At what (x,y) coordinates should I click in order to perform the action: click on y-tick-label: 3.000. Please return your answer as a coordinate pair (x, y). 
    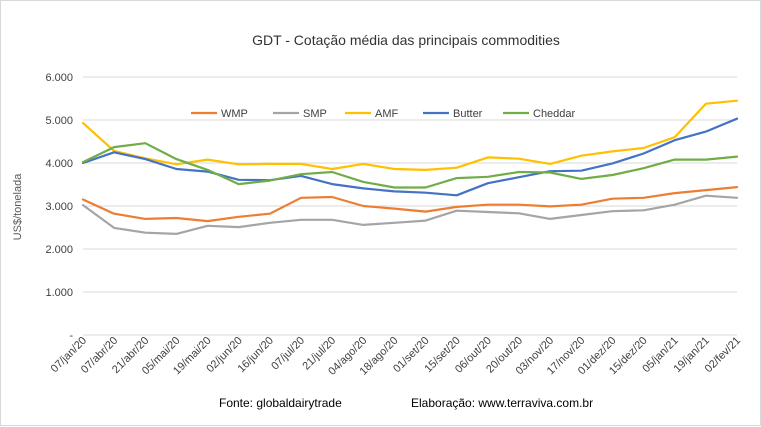
    Looking at the image, I should click on (59, 207).